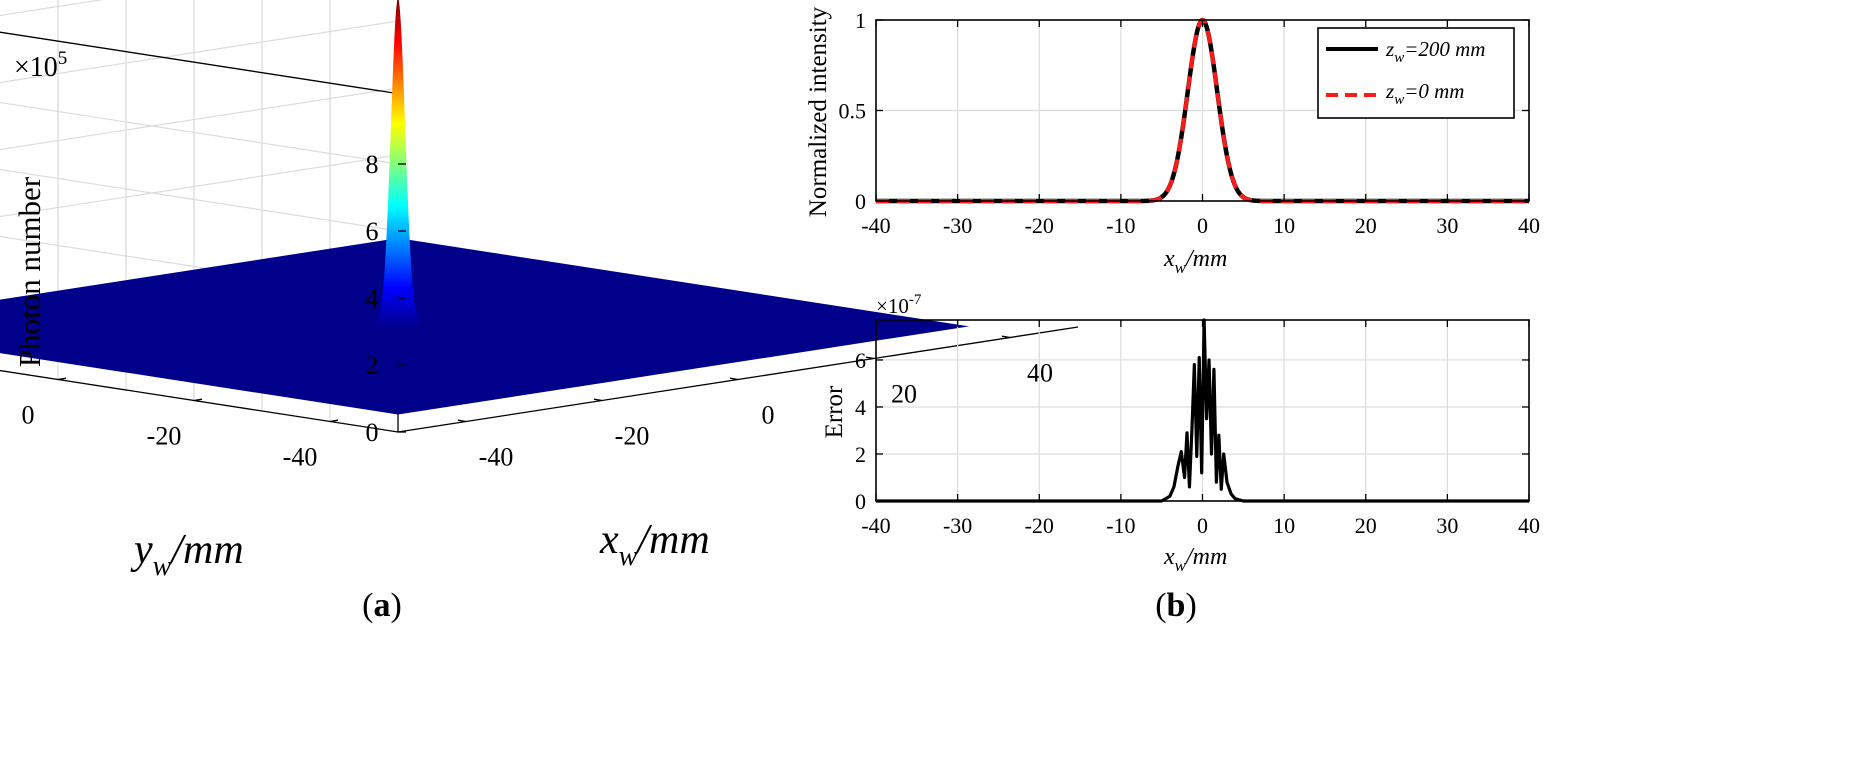 This screenshot has height=757, width=1868. What do you see at coordinates (372, 231) in the screenshot?
I see `z-tick-label: 6` at bounding box center [372, 231].